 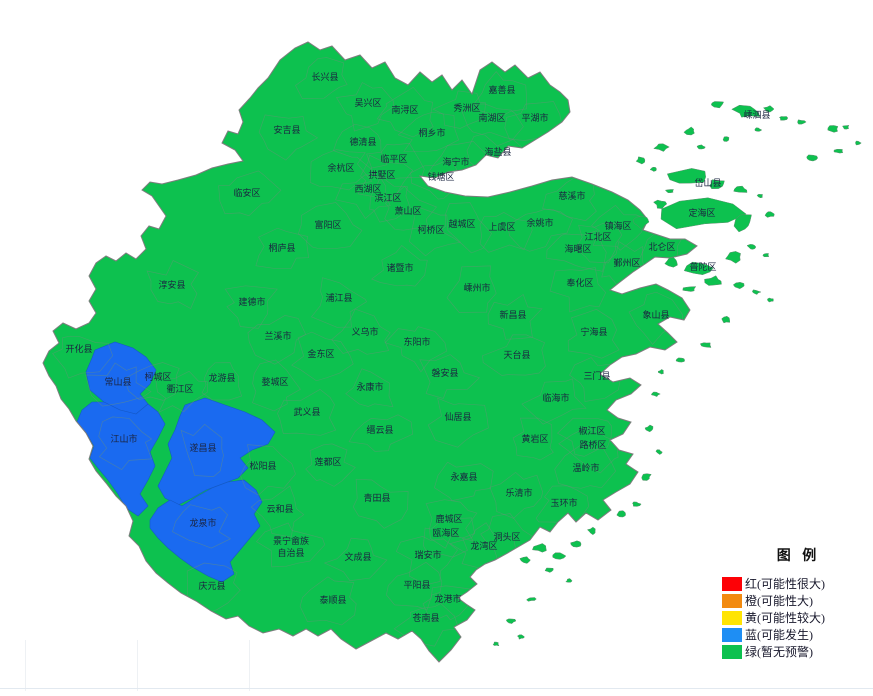 What do you see at coordinates (277, 335) in the screenshot?
I see `county-label: 兰溪市` at bounding box center [277, 335].